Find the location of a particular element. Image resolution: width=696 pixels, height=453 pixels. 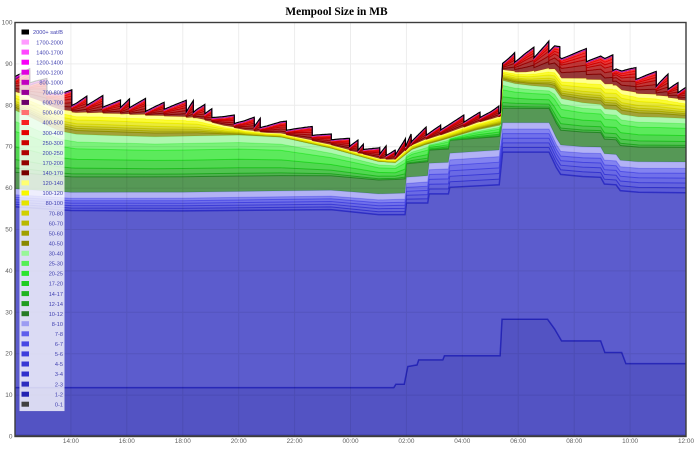

svg-text: 60-70 is located at coordinates (56, 224).